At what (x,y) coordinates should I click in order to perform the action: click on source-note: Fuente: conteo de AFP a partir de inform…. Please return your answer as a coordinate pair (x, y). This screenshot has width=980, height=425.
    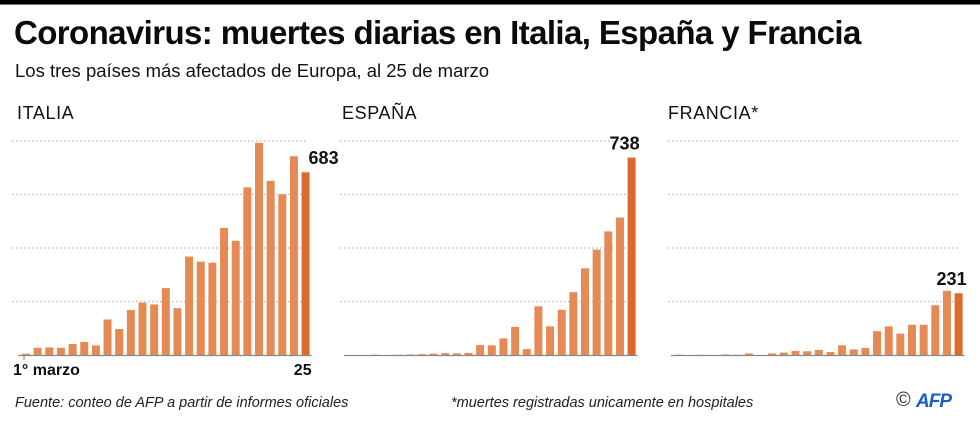
    Looking at the image, I should click on (182, 403).